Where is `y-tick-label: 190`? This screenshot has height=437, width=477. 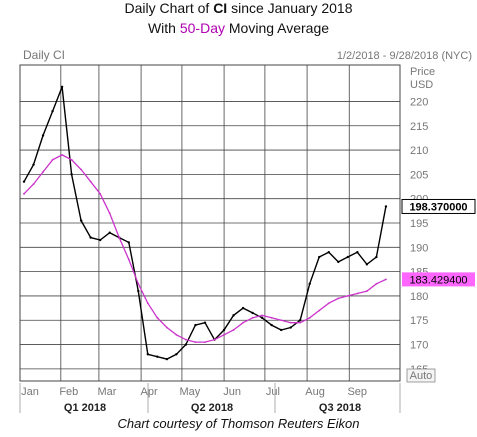 y-tick-label: 190 is located at coordinates (419, 248).